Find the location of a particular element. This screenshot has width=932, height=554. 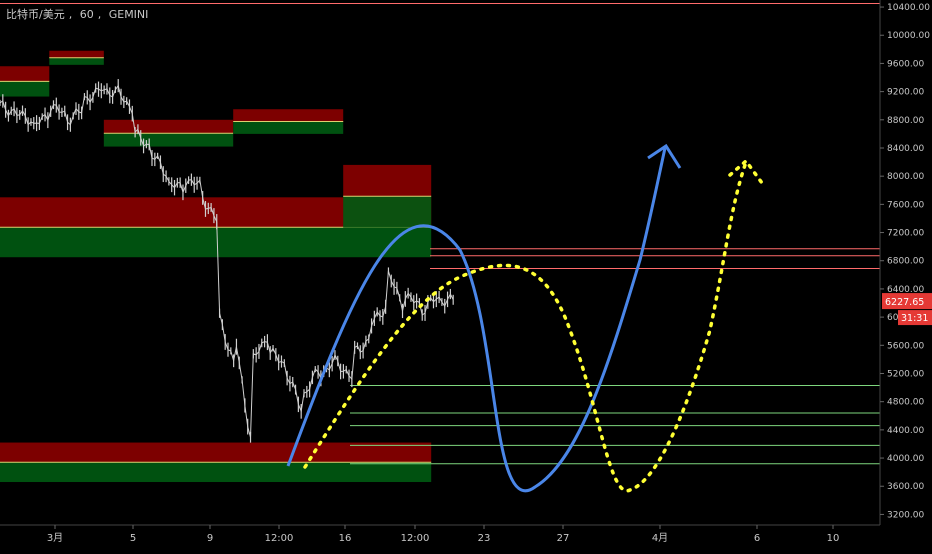

x-tick-label: 4月 is located at coordinates (660, 538).